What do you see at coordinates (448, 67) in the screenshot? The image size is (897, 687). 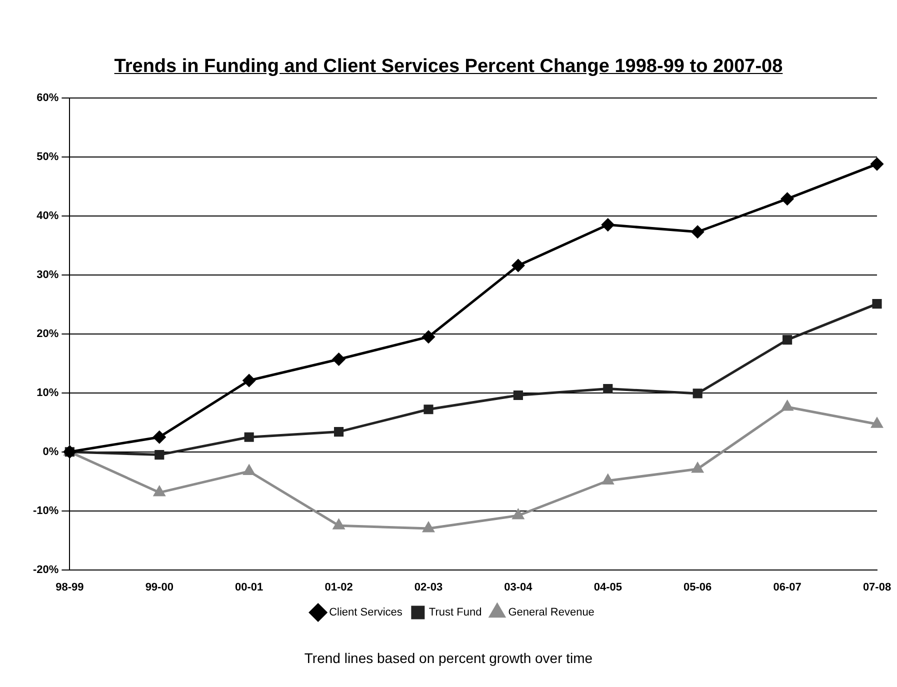 I see `chart-title: Trends in Funding and Client Services Percent Change 1998-99 to 2007-08` at bounding box center [448, 67].